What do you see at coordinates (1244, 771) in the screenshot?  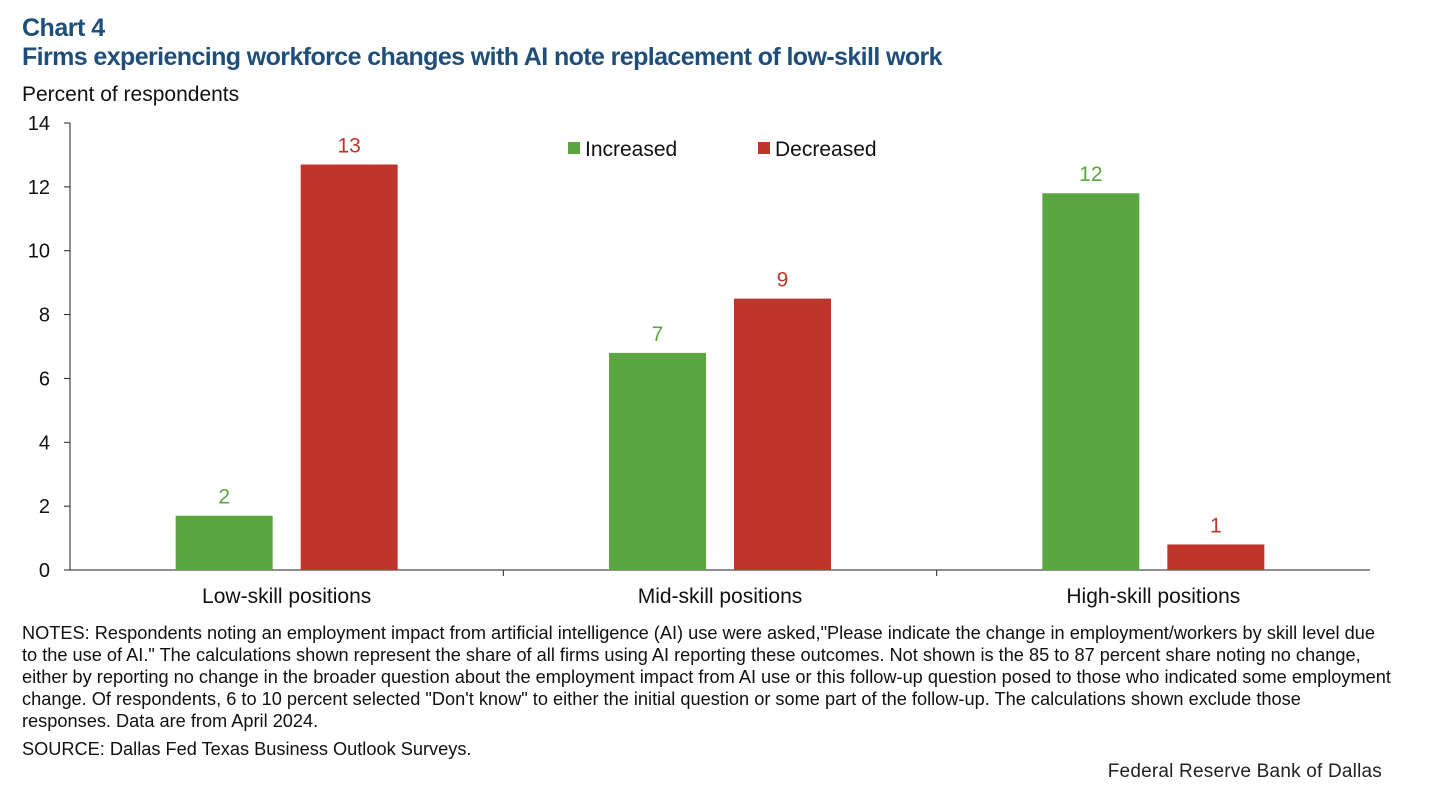 I see `credit-text: Federal Reserve Bank of Dallas` at bounding box center [1244, 771].